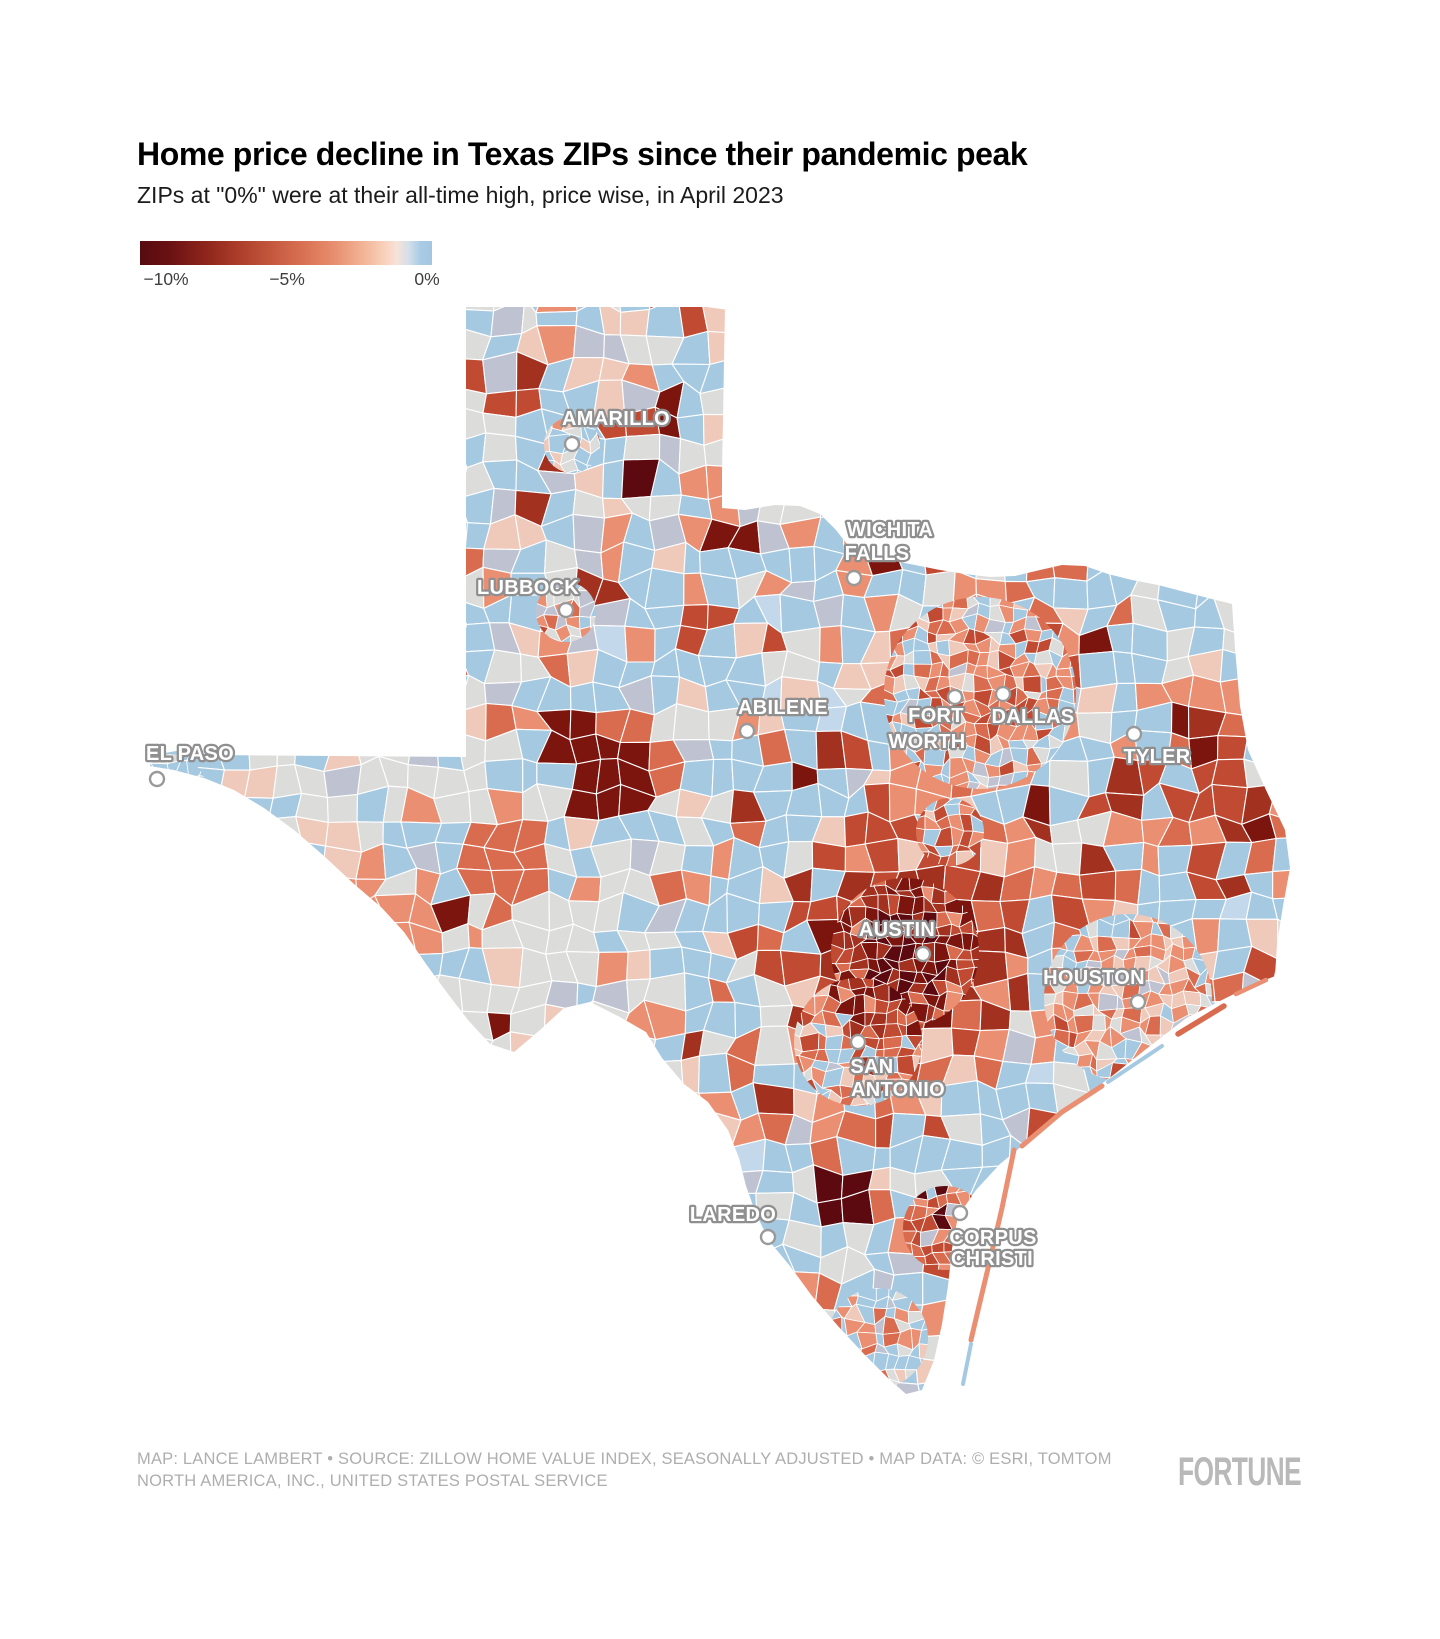  Describe the element at coordinates (166, 279) in the screenshot. I see `legend-tick-min: −10%` at that location.